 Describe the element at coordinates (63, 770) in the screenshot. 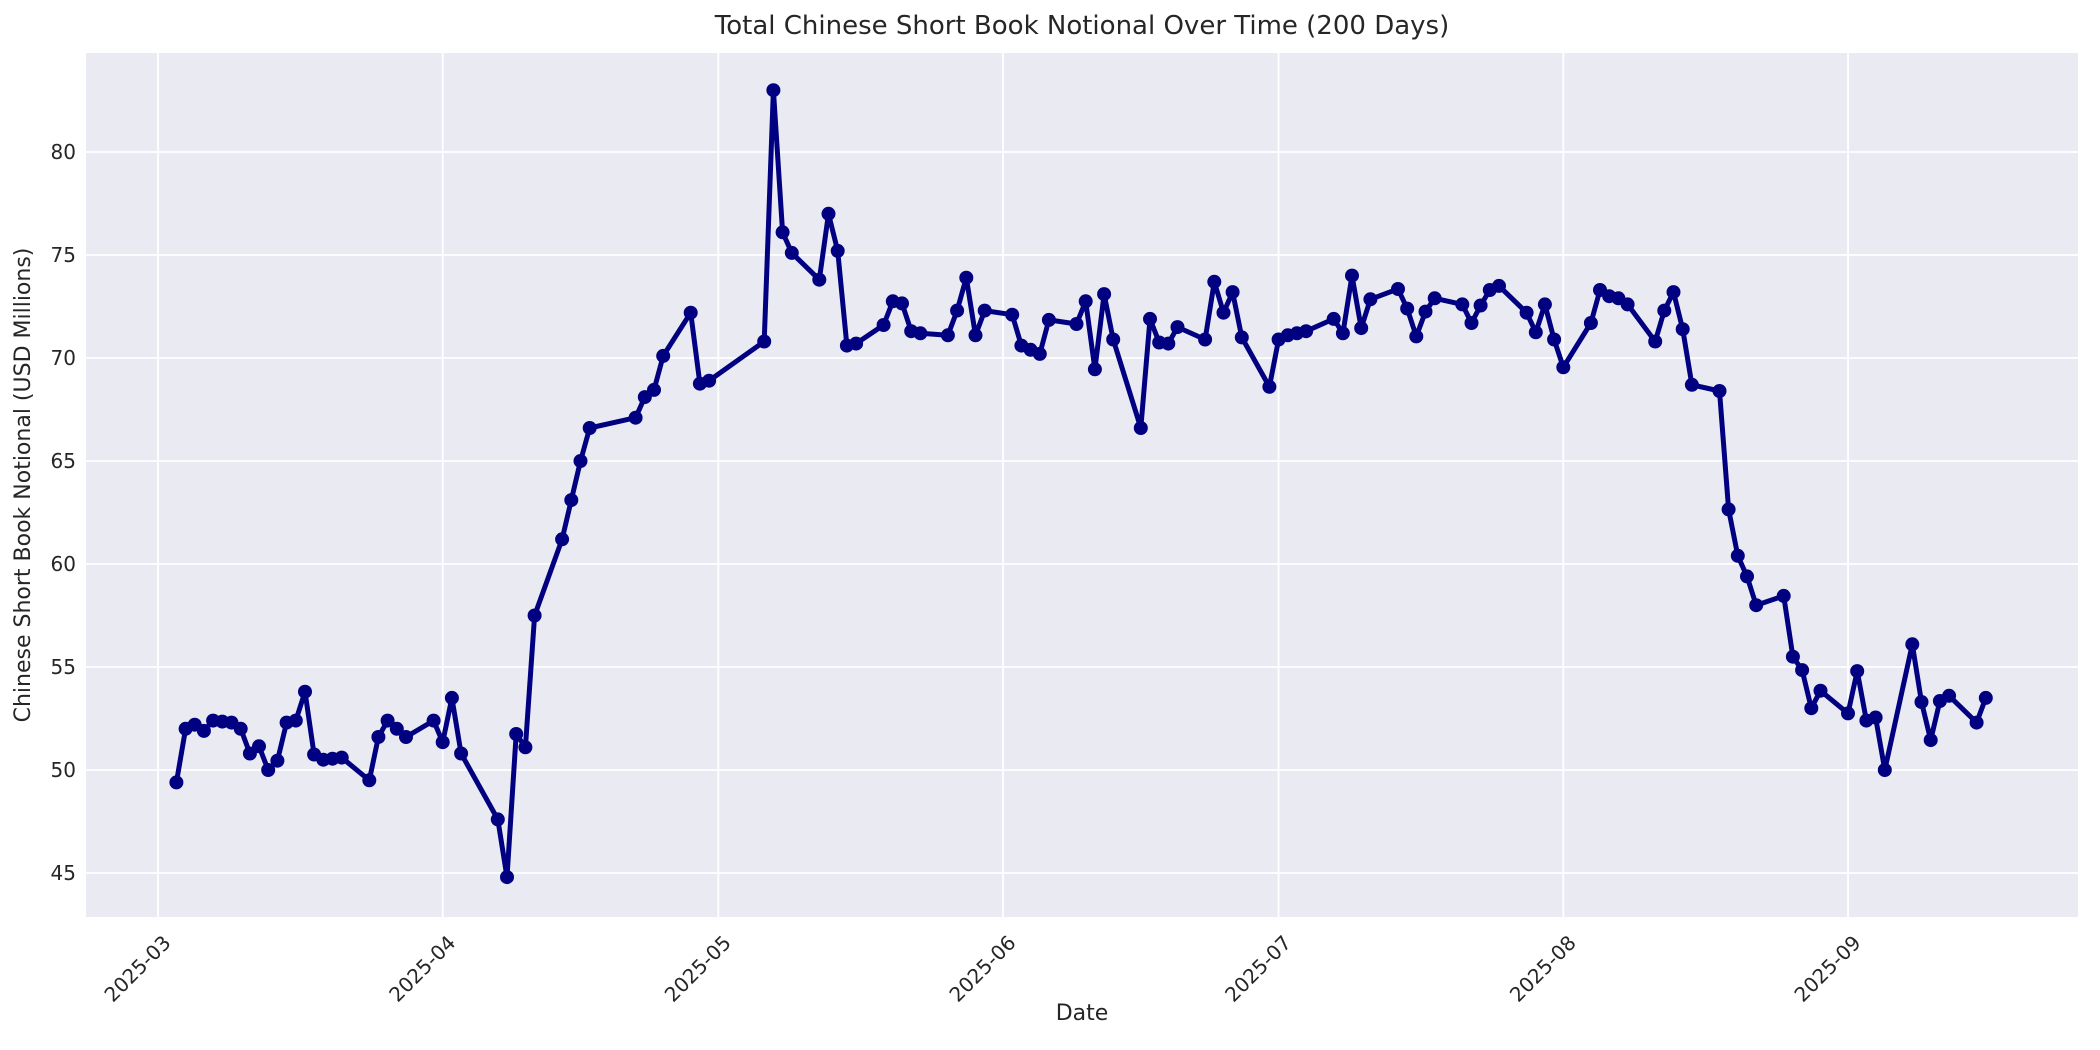

I see `y-tick-label: 50` at that location.